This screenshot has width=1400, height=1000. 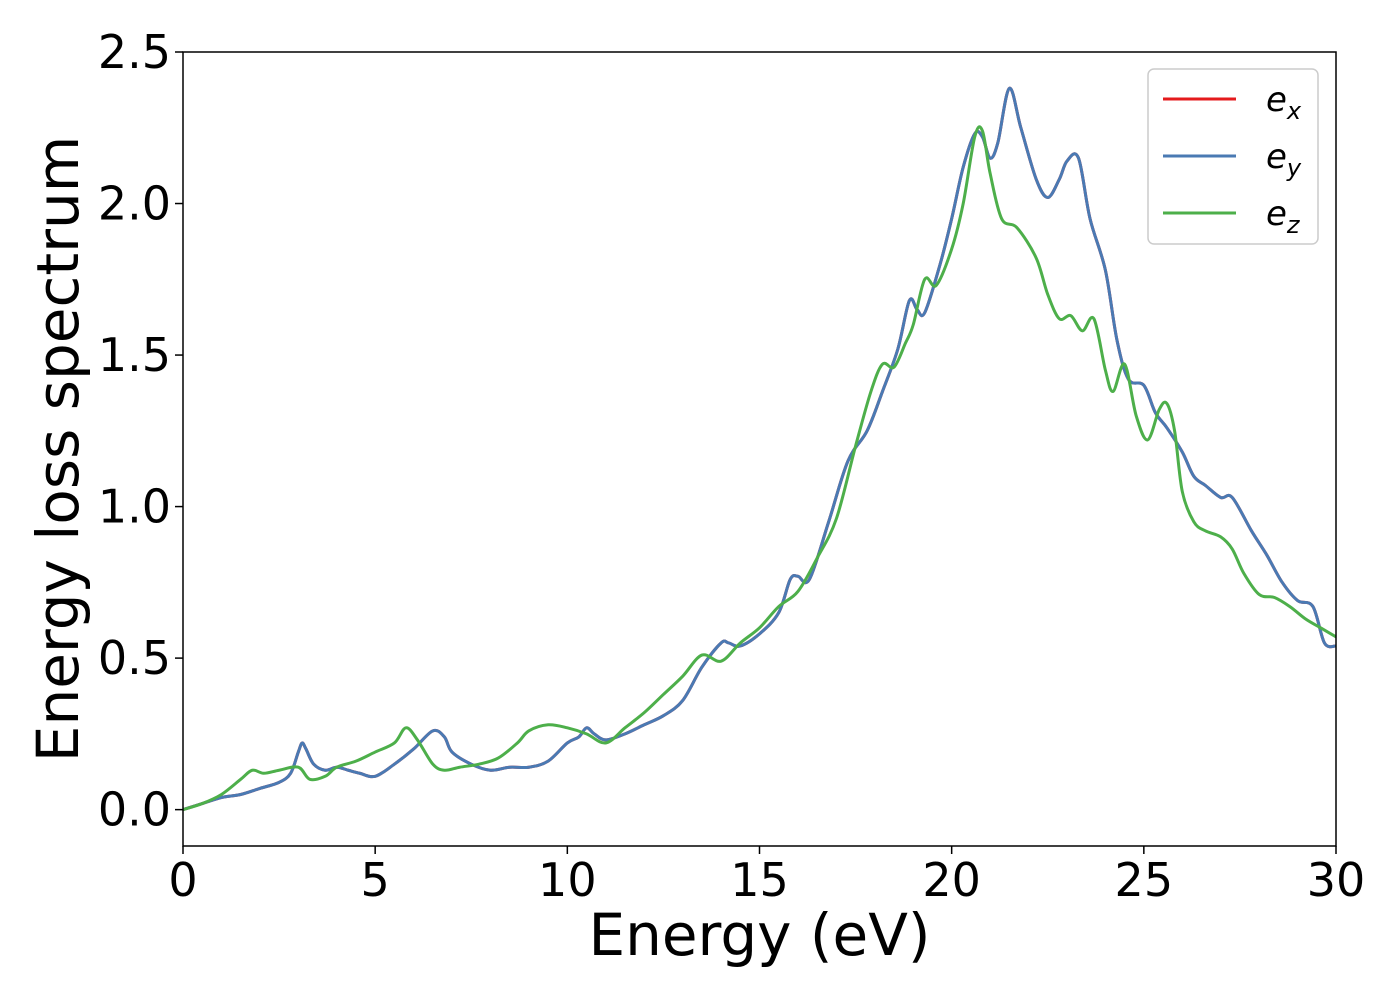 I want to click on y-tick-label: 1.5, so click(x=134, y=355).